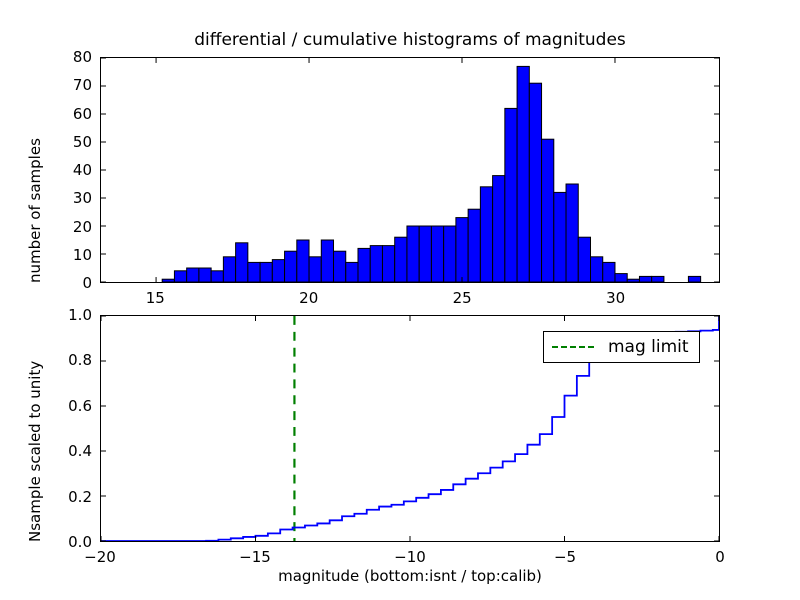  I want to click on y-tick-label: 0.8, so click(80, 360).